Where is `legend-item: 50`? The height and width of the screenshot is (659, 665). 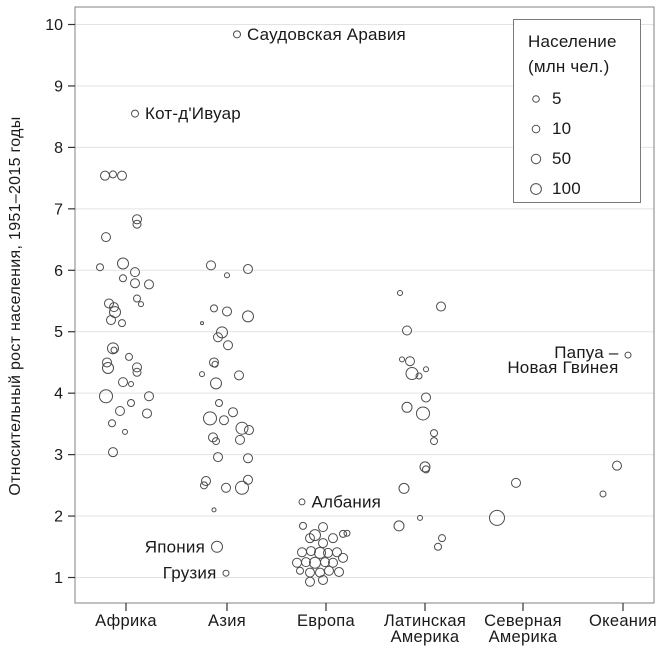
legend-item: 50 is located at coordinates (584, 159).